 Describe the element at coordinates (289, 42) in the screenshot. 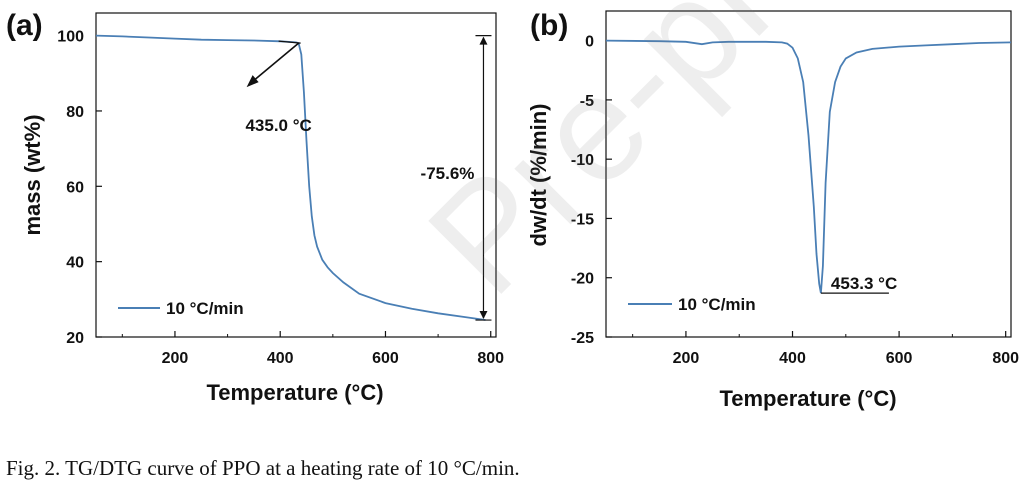

I see `panel-a-onset-tangent` at that location.